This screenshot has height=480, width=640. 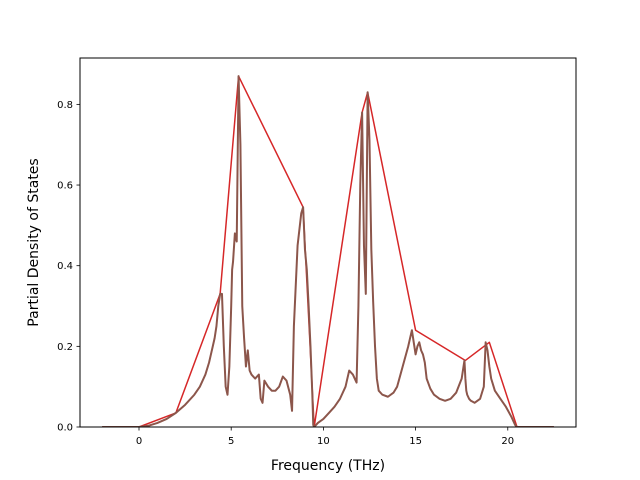 I want to click on y-tick-label: 0.6, so click(x=65, y=186).